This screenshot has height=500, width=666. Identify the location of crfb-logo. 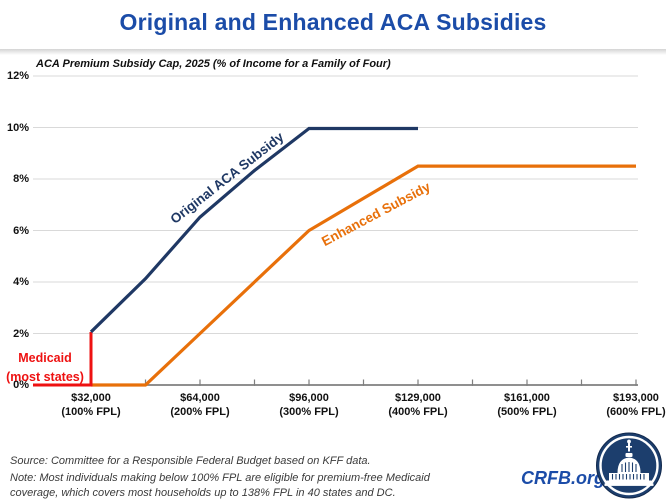
(629, 465).